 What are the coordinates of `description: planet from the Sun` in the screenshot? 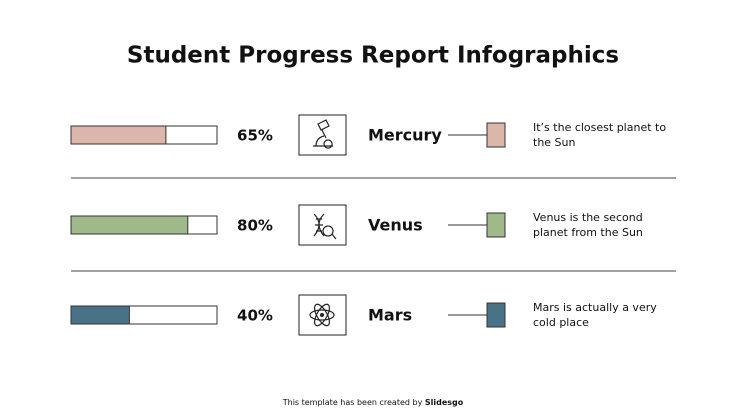 It's located at (588, 232).